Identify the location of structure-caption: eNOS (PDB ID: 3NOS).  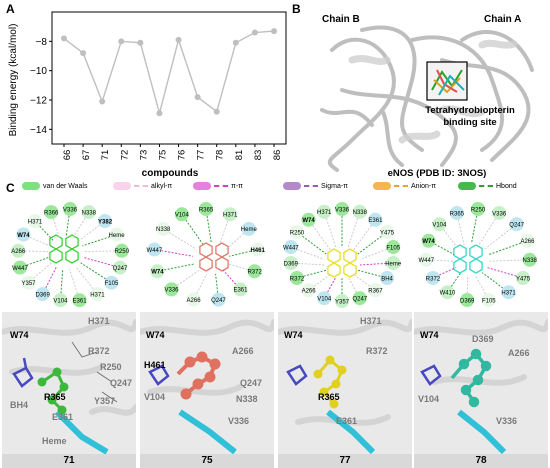
(437, 173).